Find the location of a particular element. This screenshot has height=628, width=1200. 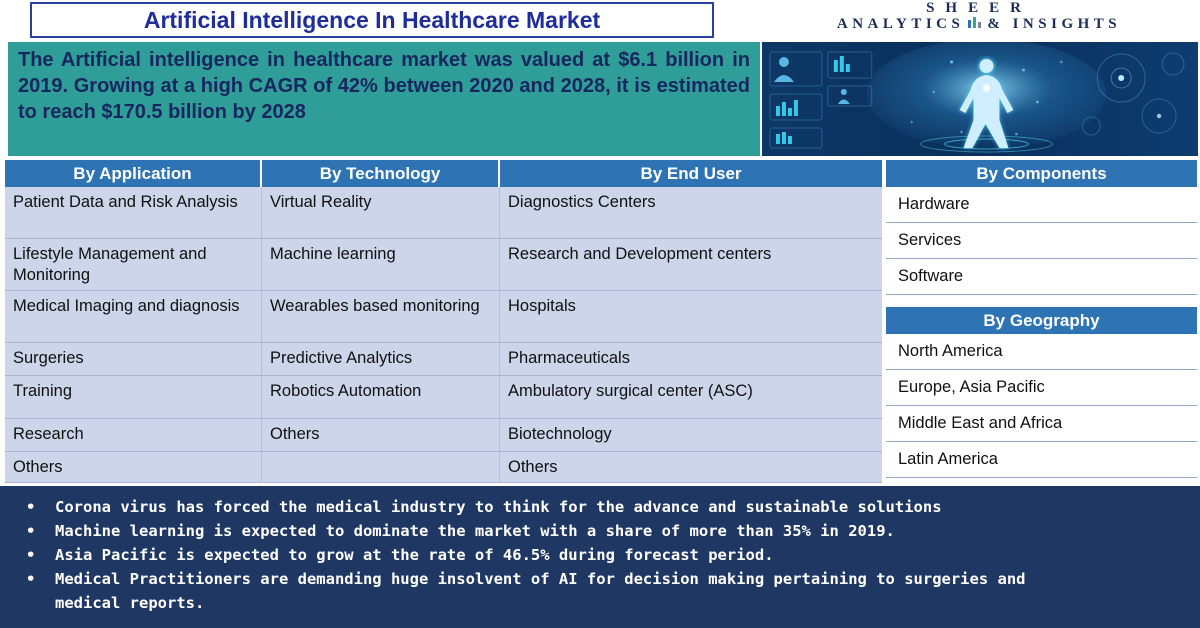

bar-chart-icon is located at coordinates (975, 24).